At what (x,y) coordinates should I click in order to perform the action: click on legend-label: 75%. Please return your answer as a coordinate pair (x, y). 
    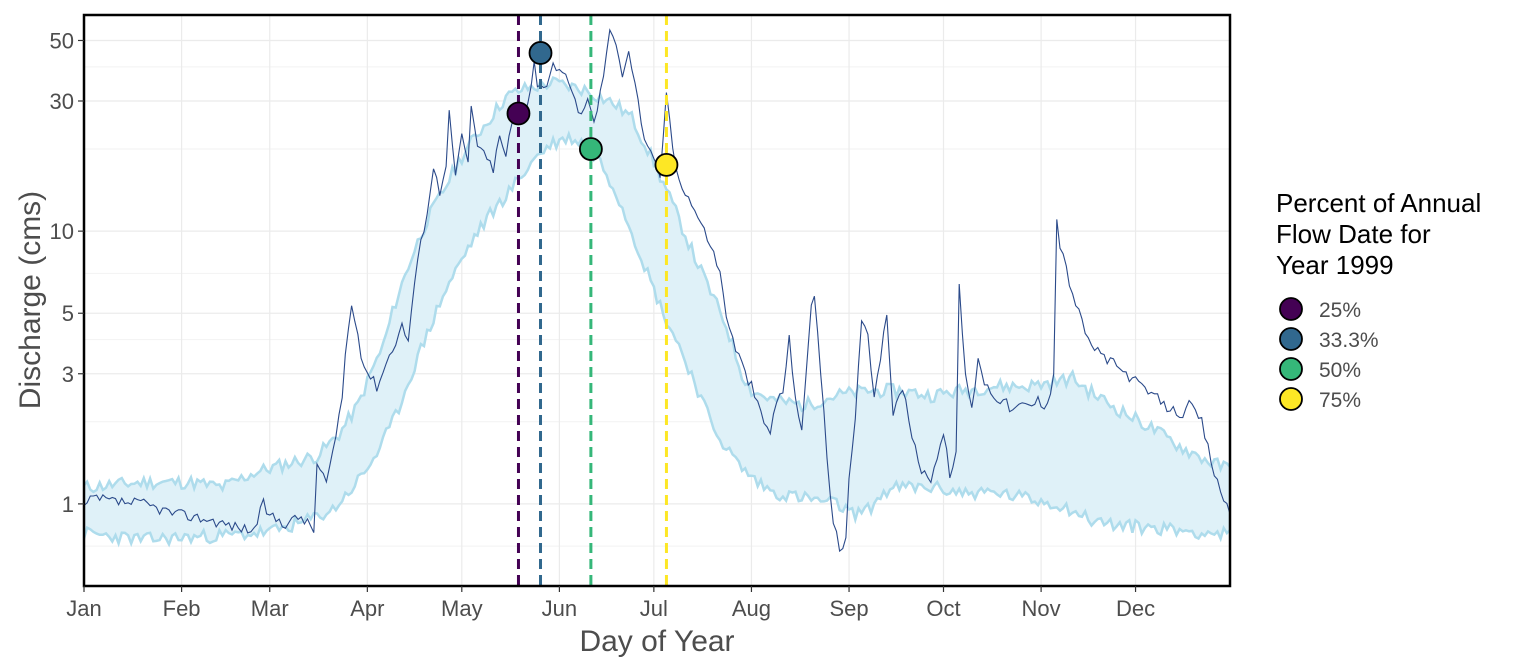
    Looking at the image, I should click on (1340, 400).